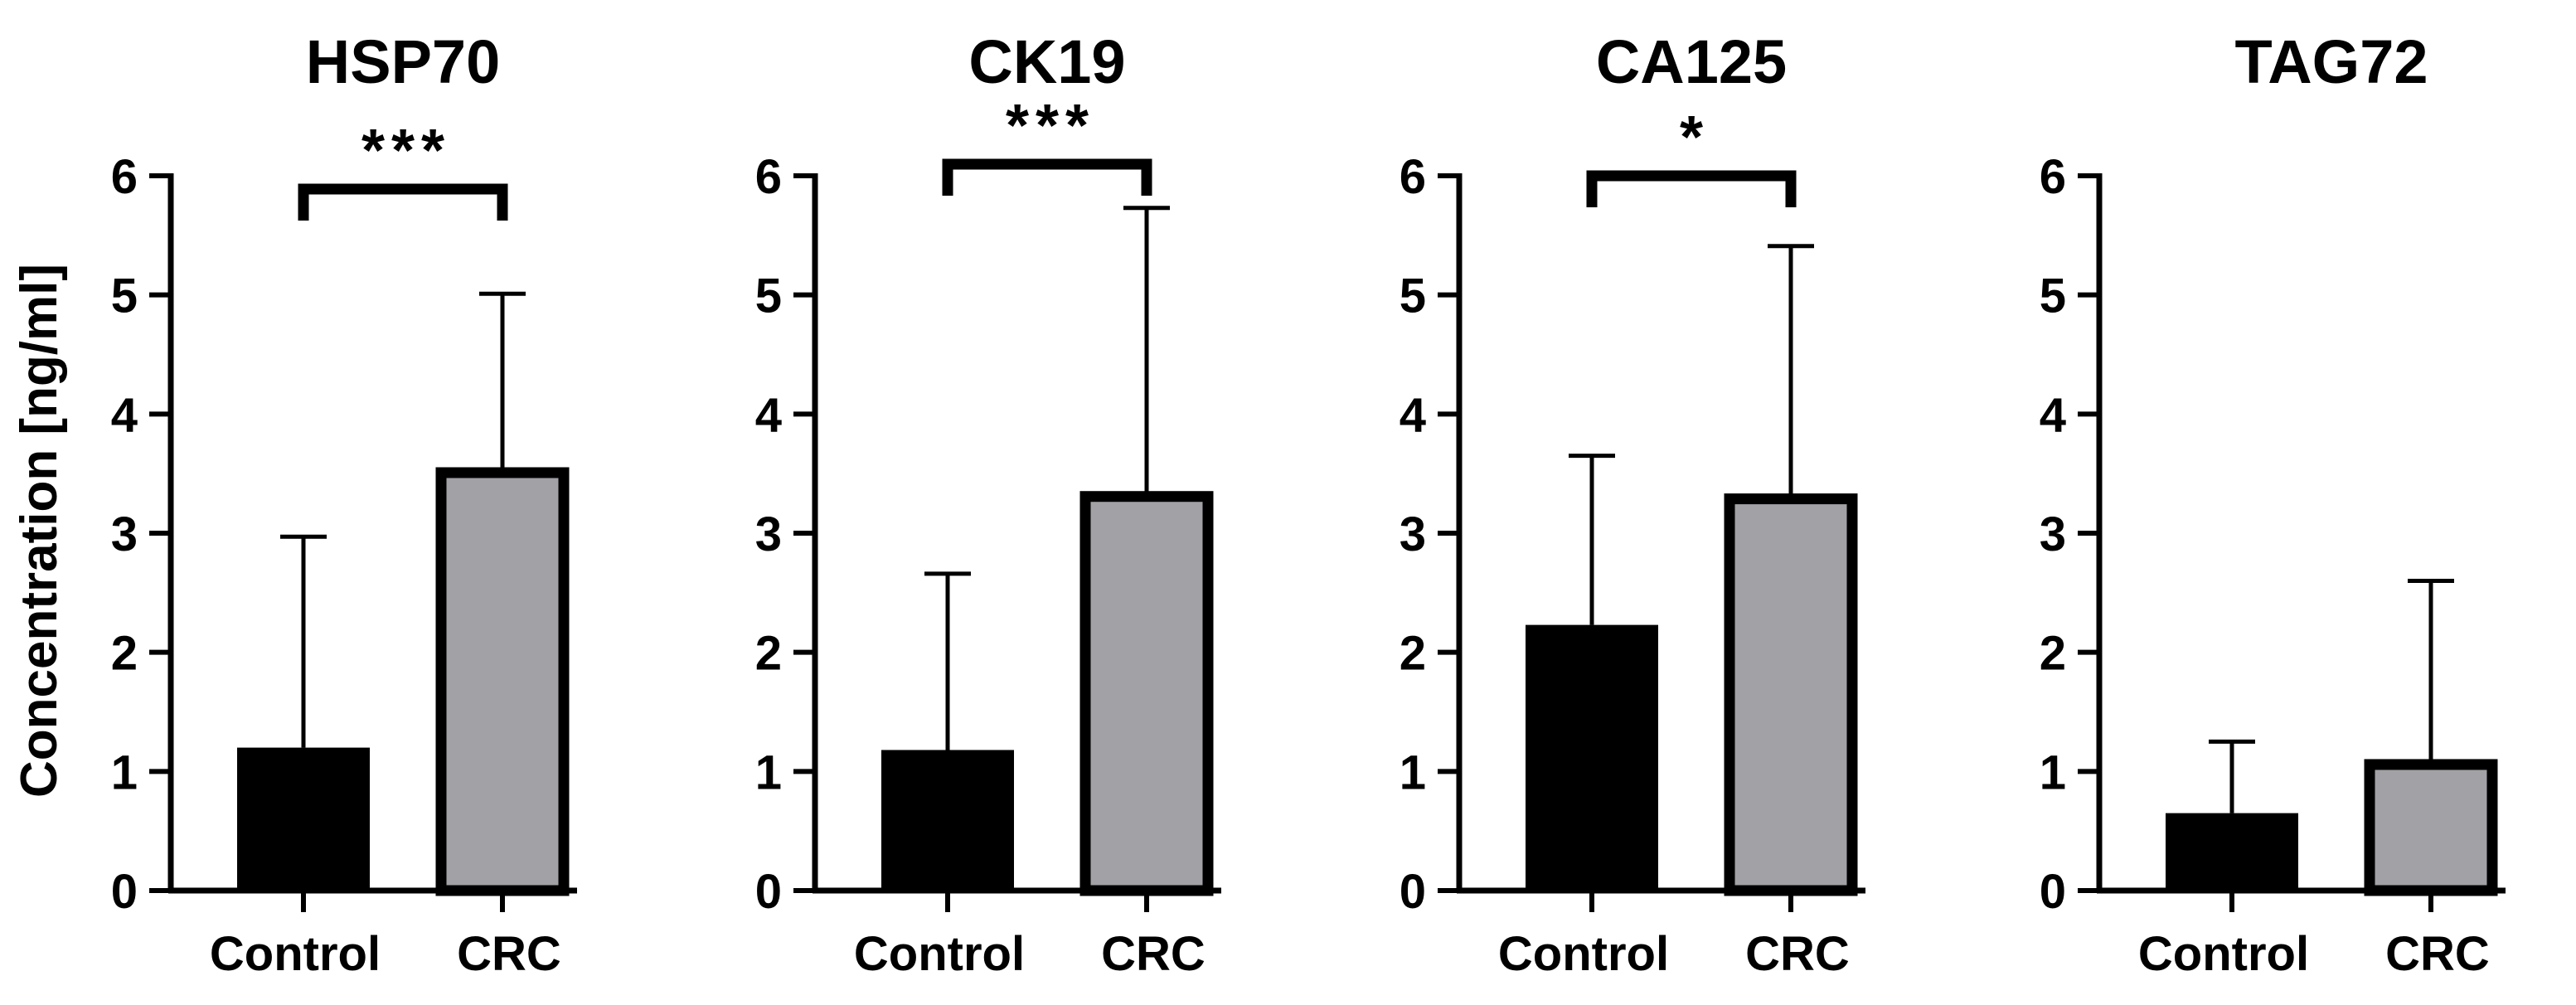  What do you see at coordinates (768, 534) in the screenshot?
I see `panel-2-y-tick-label-3: 3` at bounding box center [768, 534].